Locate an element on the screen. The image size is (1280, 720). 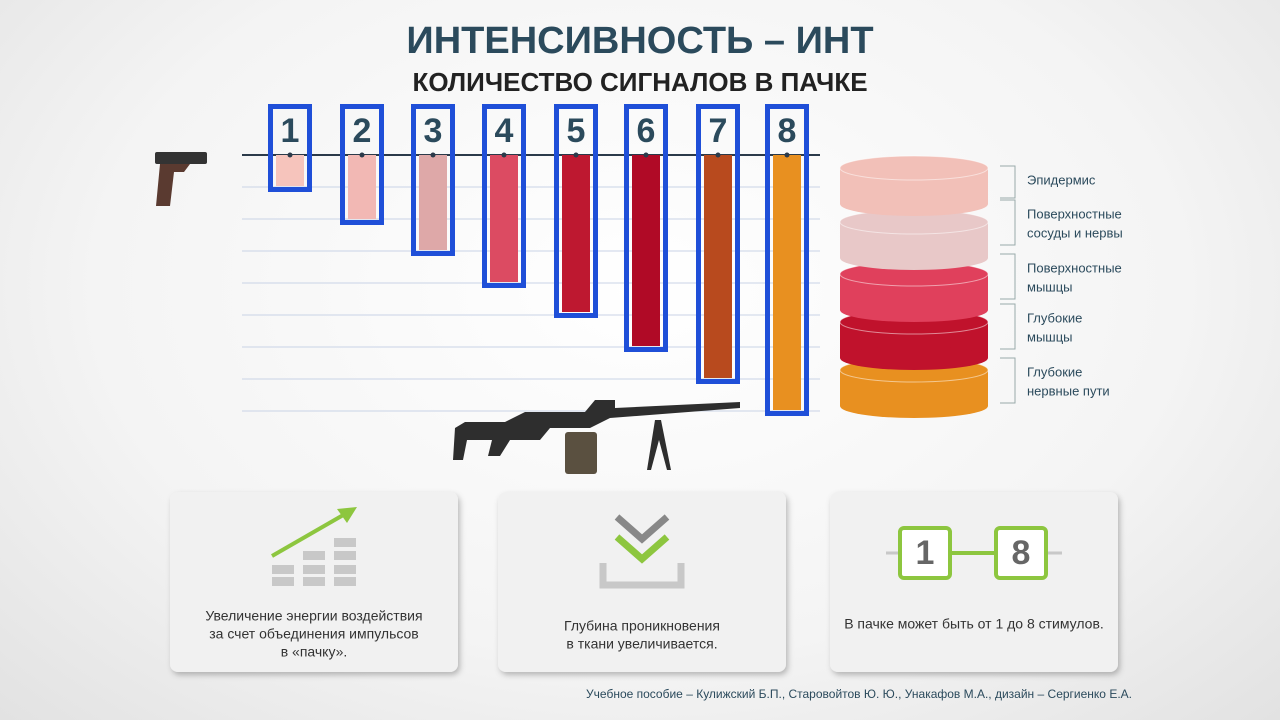
layer-label: сосуды и нервы is located at coordinates (1075, 232).